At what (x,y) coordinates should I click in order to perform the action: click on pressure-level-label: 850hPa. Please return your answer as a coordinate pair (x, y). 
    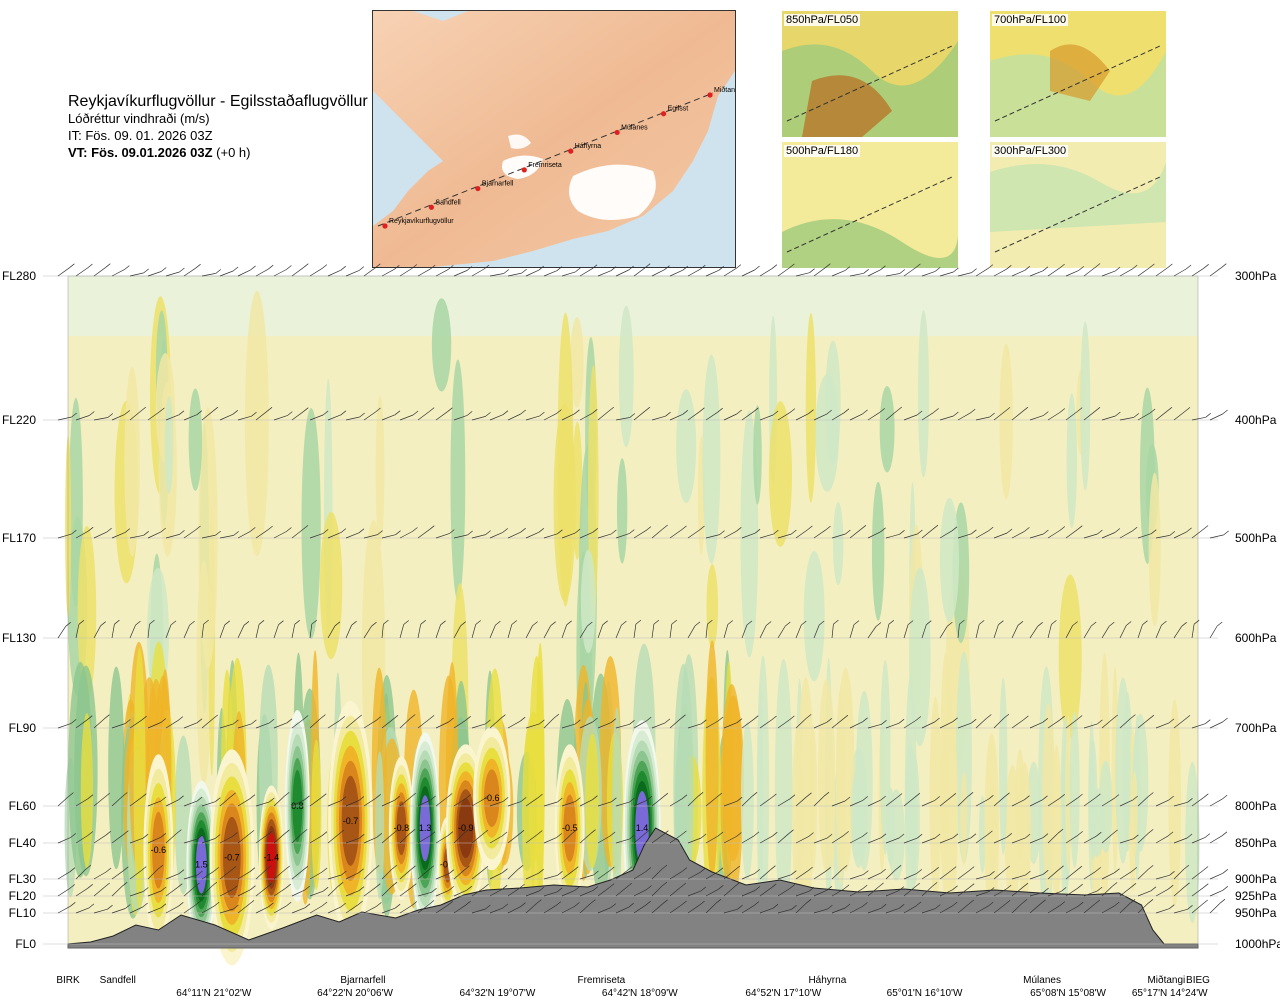
    Looking at the image, I should click on (1256, 843).